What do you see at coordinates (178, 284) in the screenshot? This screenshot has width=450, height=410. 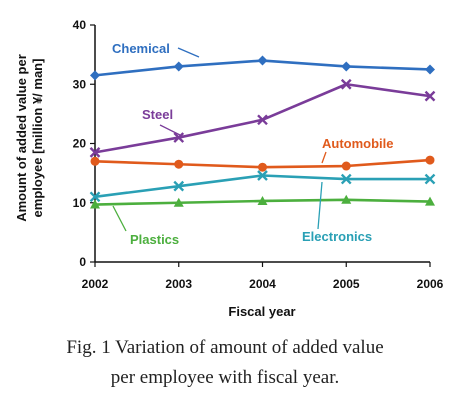 I see `x-tick-label: 2003` at bounding box center [178, 284].